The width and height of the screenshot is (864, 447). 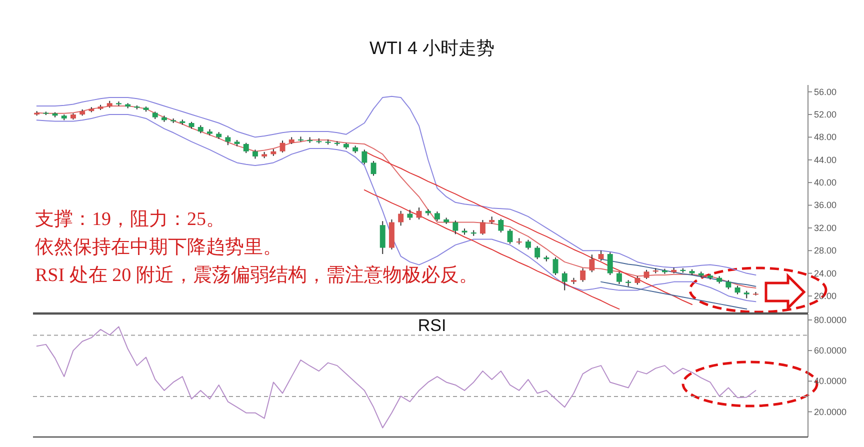 What do you see at coordinates (830, 351) in the screenshot?
I see `y-tick-label: 60.0000` at bounding box center [830, 351].